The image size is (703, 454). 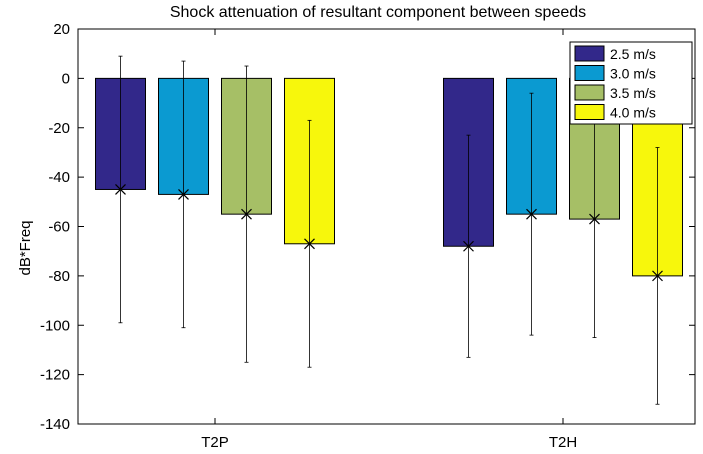 What do you see at coordinates (59, 227) in the screenshot?
I see `y-tick-label: -60` at bounding box center [59, 227].